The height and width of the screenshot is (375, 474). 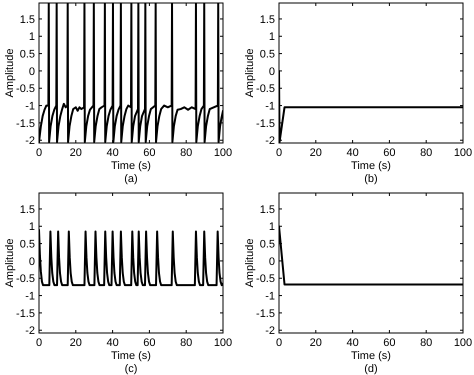 What do you see at coordinates (371, 179) in the screenshot?
I see `text: (b)` at bounding box center [371, 179].